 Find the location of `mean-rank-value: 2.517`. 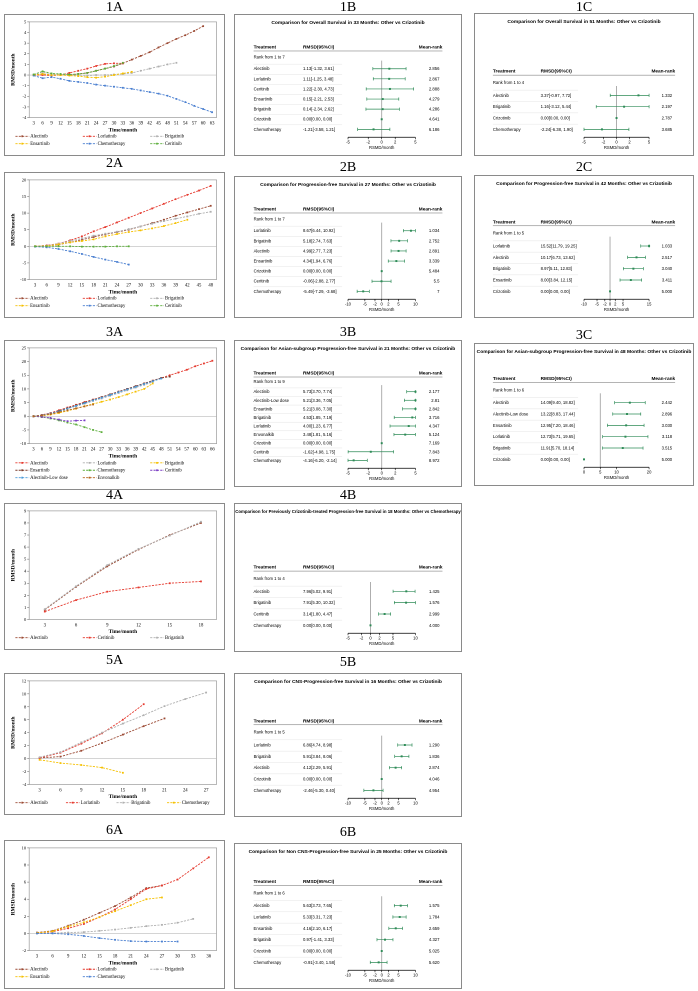

mean-rank-value: 2.517 is located at coordinates (667, 257).